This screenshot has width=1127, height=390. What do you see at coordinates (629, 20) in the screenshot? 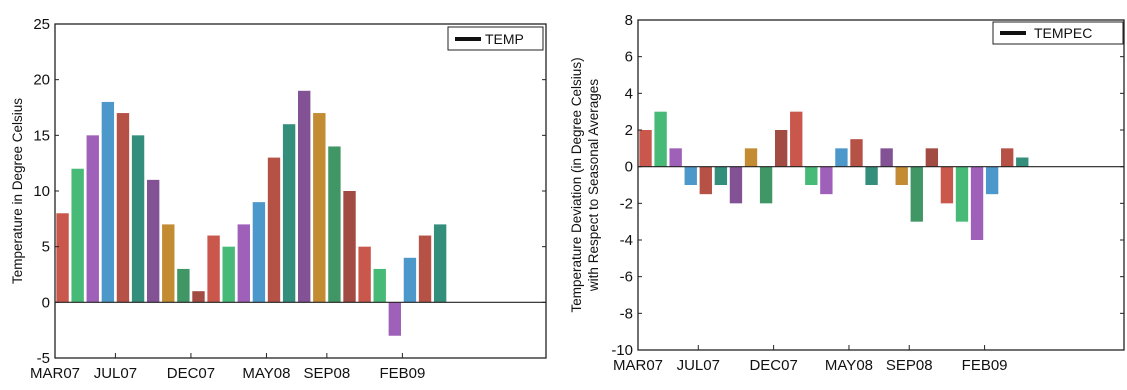
I see `y-tick-label: 8` at bounding box center [629, 20].